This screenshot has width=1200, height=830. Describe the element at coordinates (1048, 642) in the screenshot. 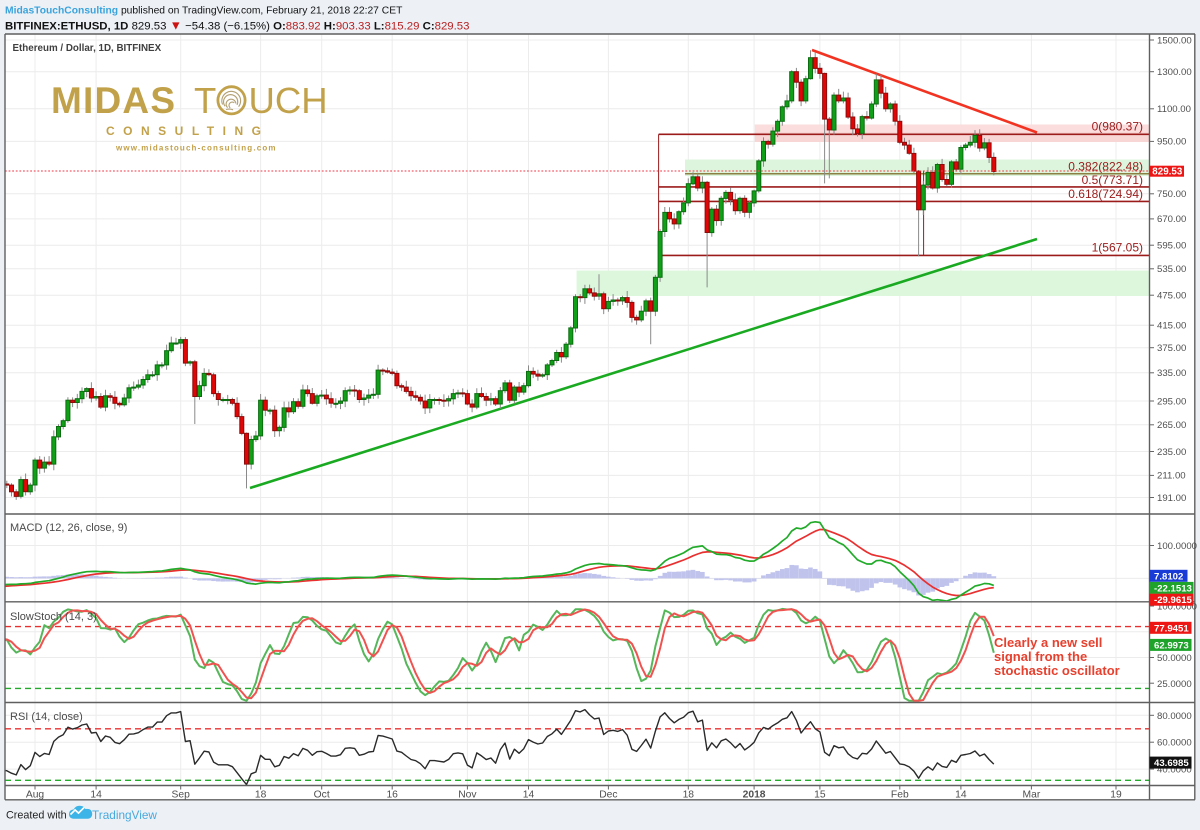

I see `svg-text: Clearly a new sell` at that location.